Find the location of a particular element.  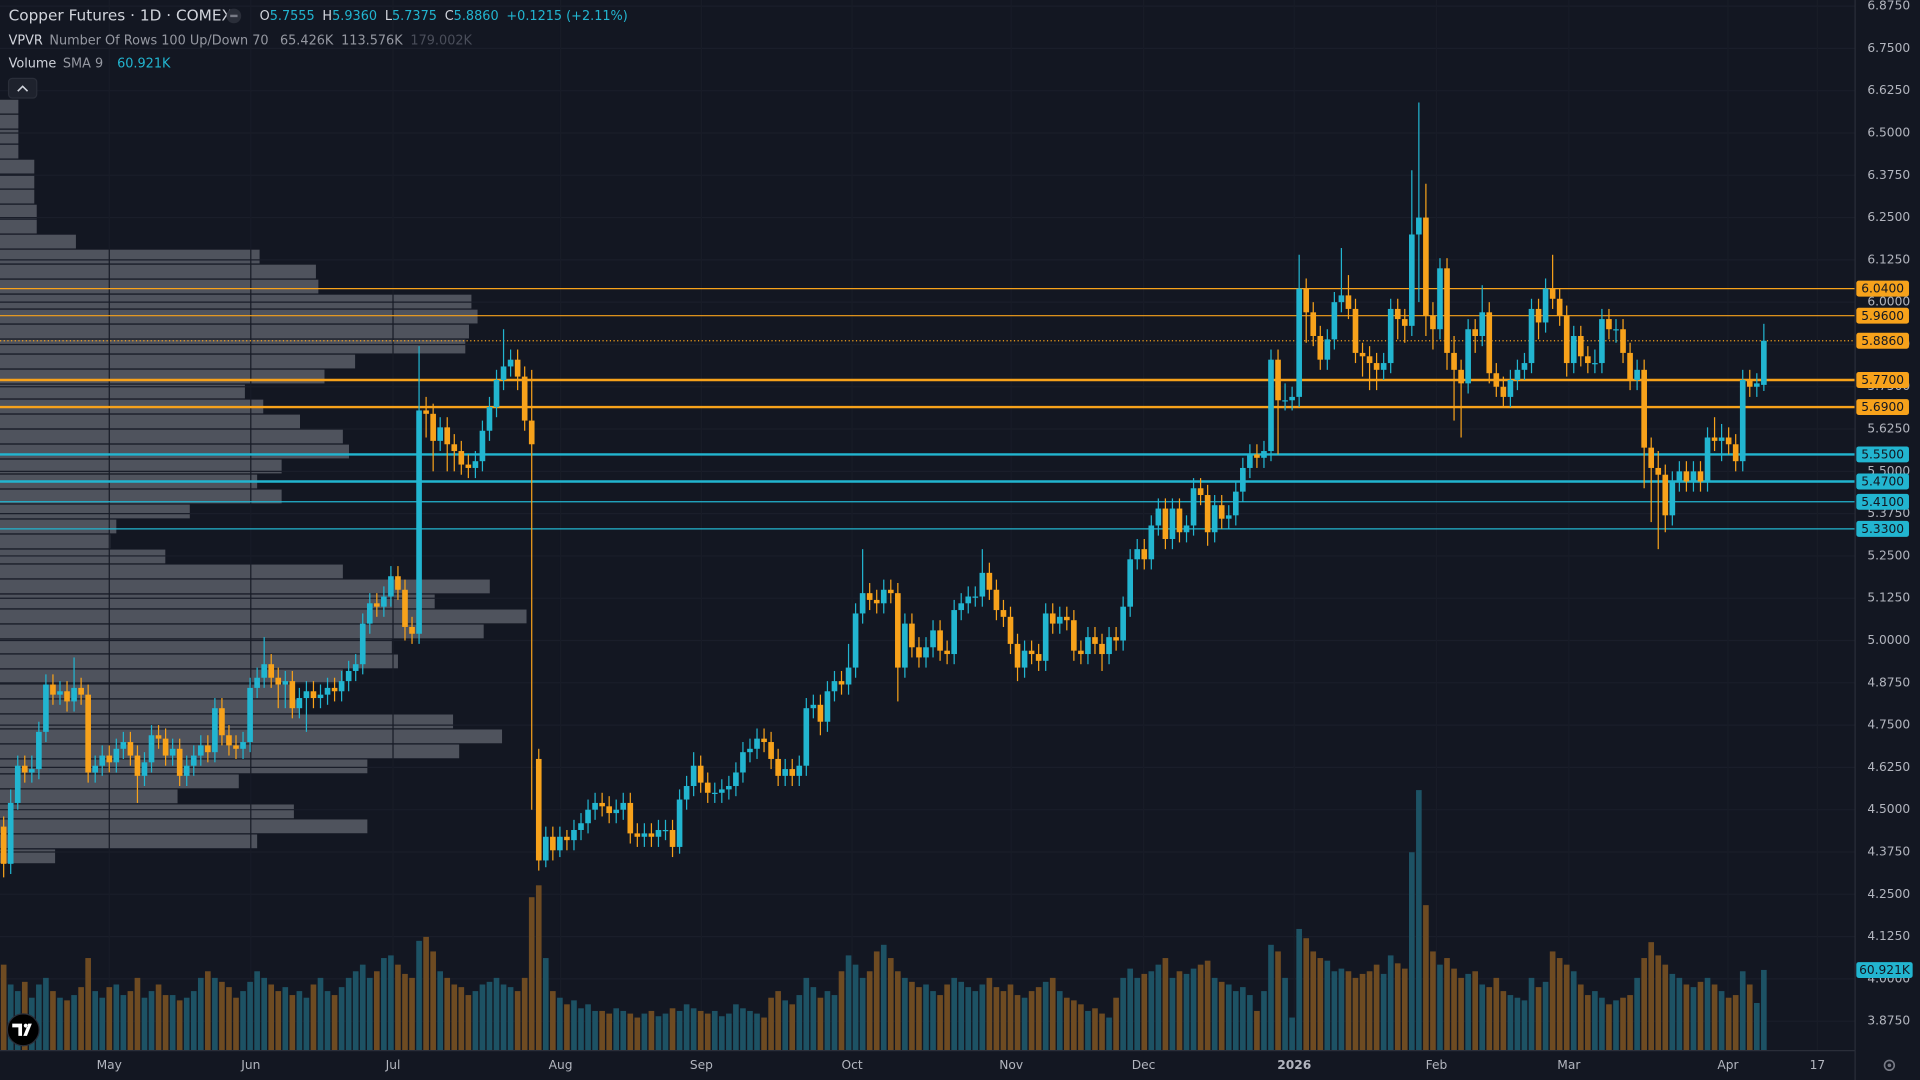

x-tick-label: Nov is located at coordinates (1011, 1065).